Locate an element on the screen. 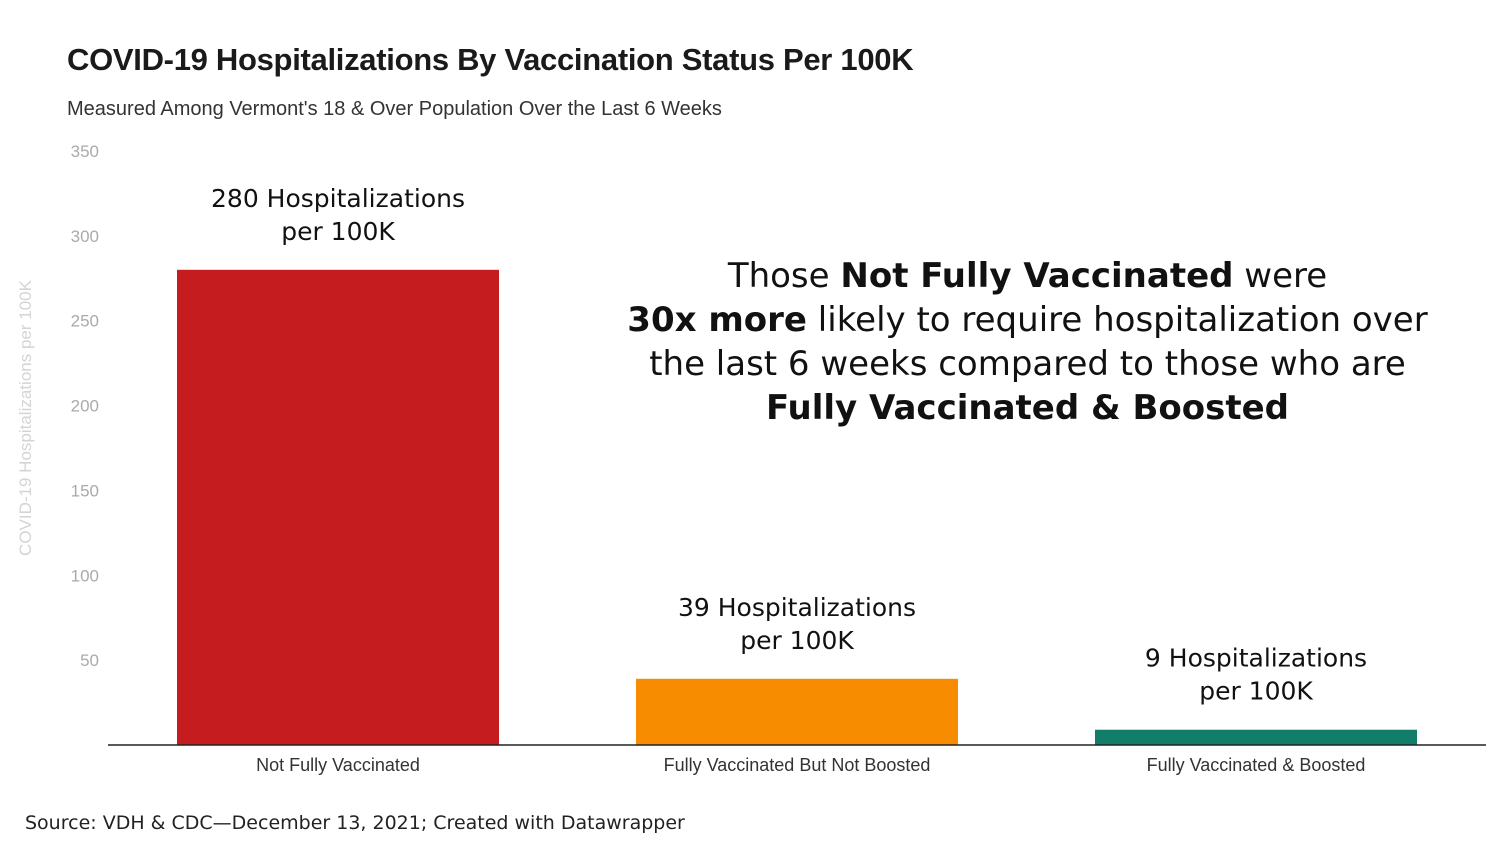 The image size is (1500, 843). y-tick-label: 50 is located at coordinates (89, 660).